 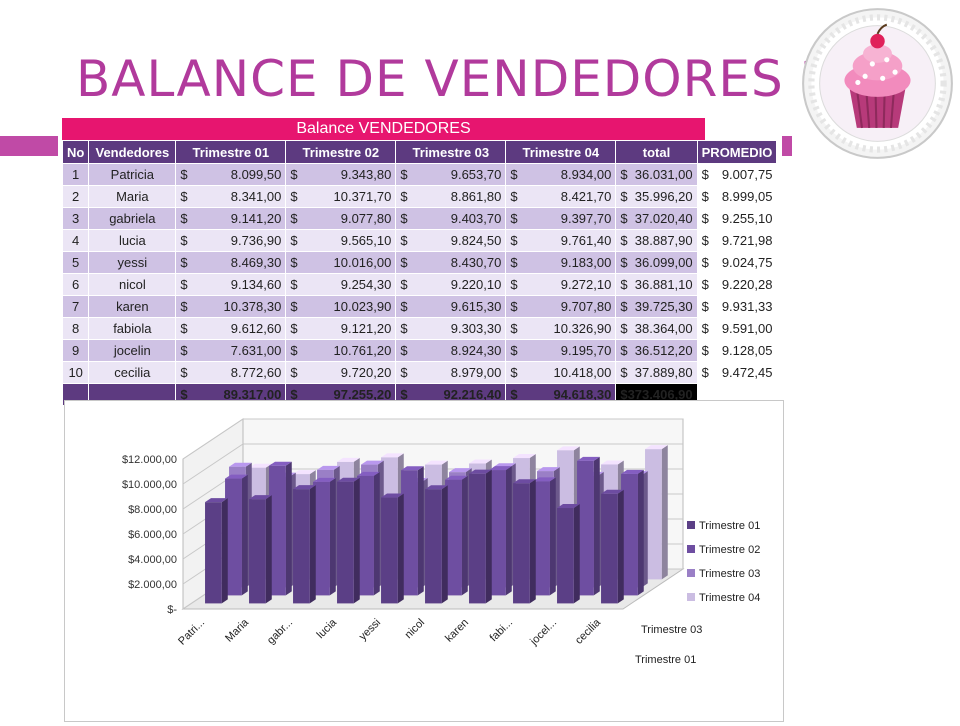 What do you see at coordinates (362, 196) in the screenshot?
I see `amount: 10.371,70` at bounding box center [362, 196].